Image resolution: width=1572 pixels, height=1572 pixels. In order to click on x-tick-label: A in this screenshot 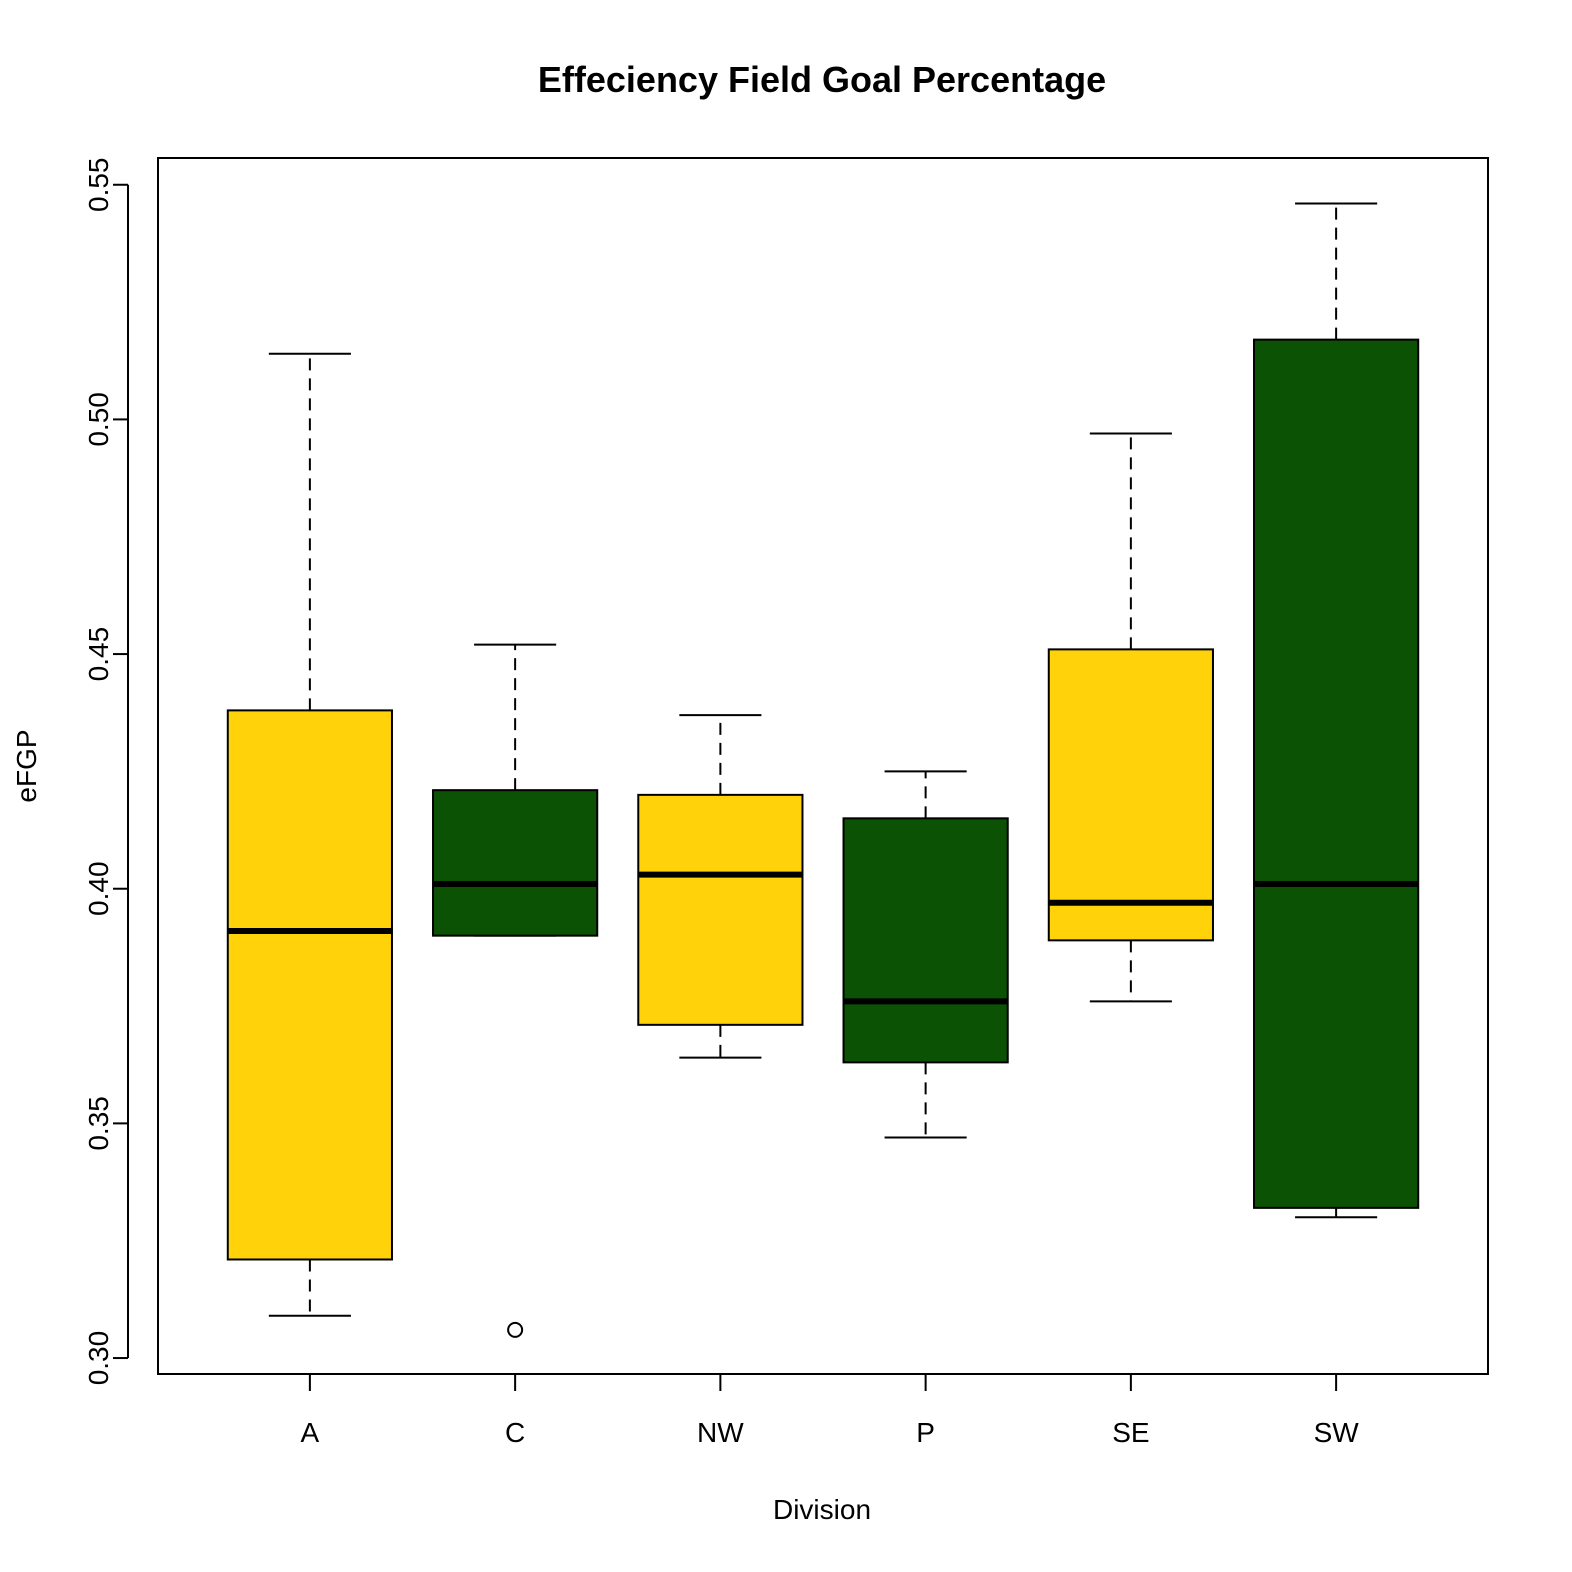, I will do `click(310, 1432)`.